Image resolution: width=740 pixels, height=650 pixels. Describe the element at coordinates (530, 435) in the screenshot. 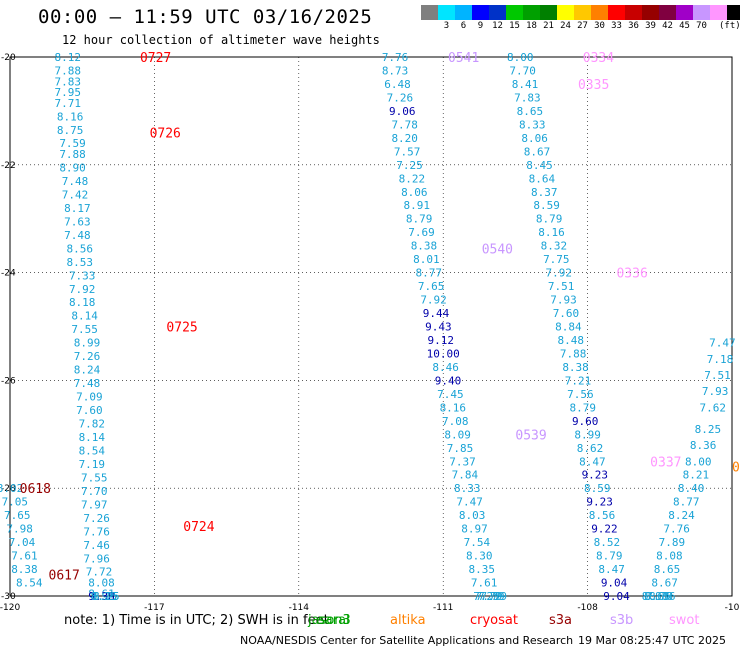

I see `pass-time-label: 0539` at that location.